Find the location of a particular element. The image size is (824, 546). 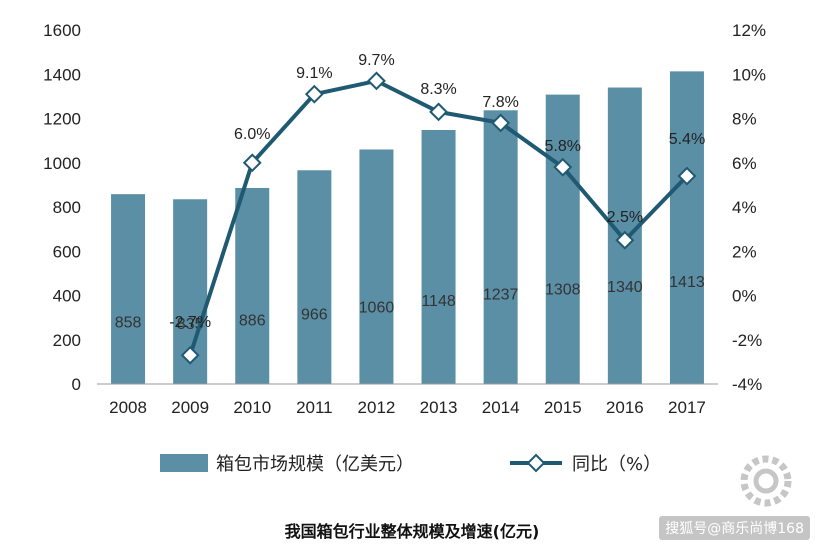

left-axis-tick: 400 is located at coordinates (67, 296).